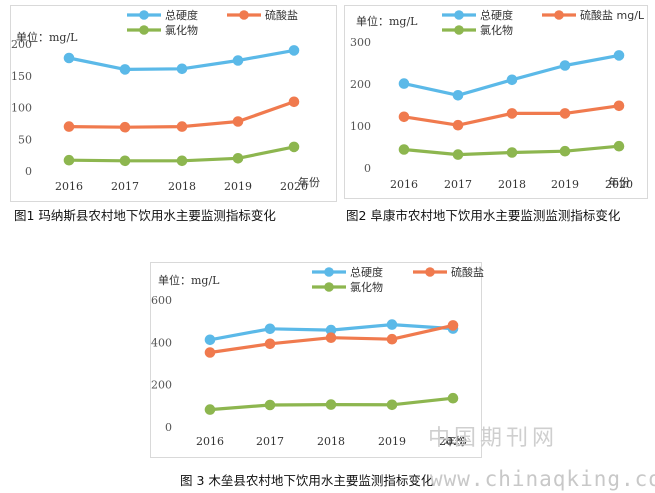 This screenshot has height=493, width=655. Describe the element at coordinates (467, 272) in the screenshot. I see `chart-3-legend-label-2: 硫酸盐` at that location.